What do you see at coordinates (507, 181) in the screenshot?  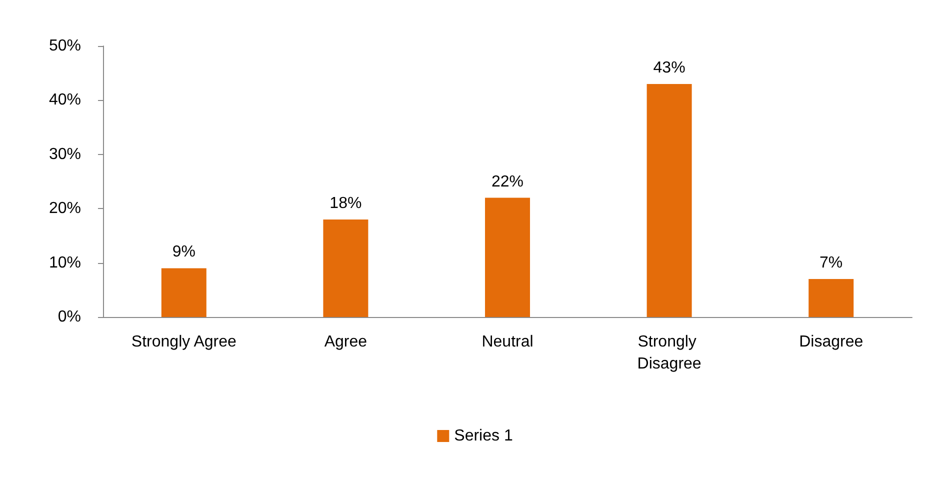 I see `data-label: 22%` at bounding box center [507, 181].